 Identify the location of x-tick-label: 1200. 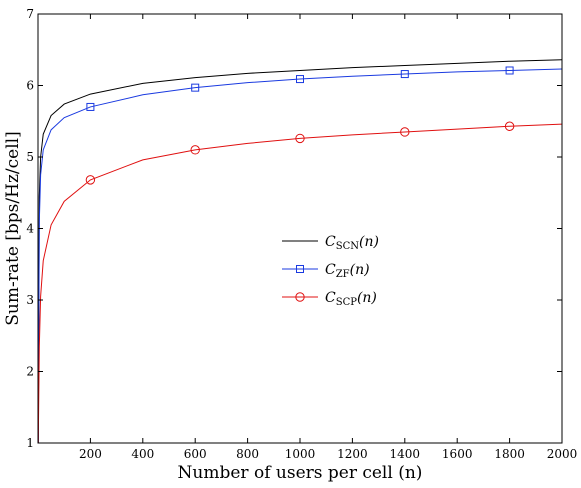
(352, 454).